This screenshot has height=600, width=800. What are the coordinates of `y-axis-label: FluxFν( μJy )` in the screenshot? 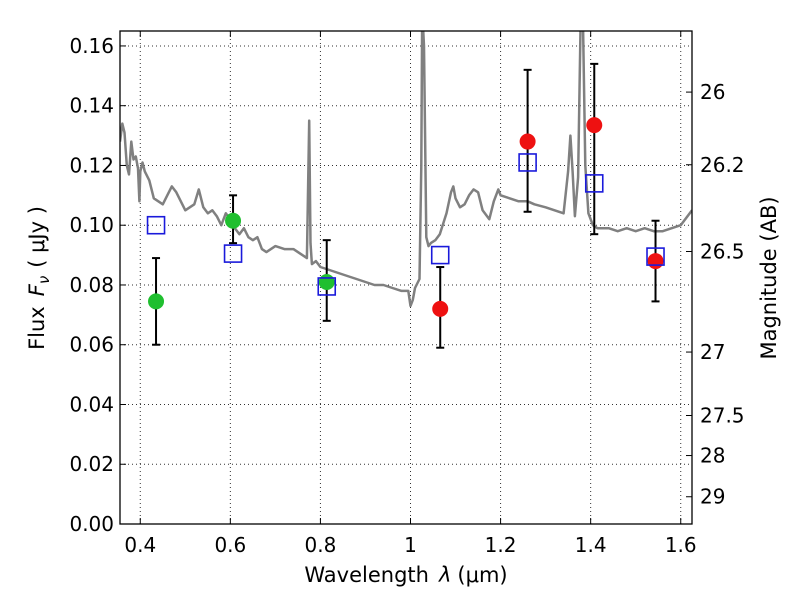 It's located at (39, 278).